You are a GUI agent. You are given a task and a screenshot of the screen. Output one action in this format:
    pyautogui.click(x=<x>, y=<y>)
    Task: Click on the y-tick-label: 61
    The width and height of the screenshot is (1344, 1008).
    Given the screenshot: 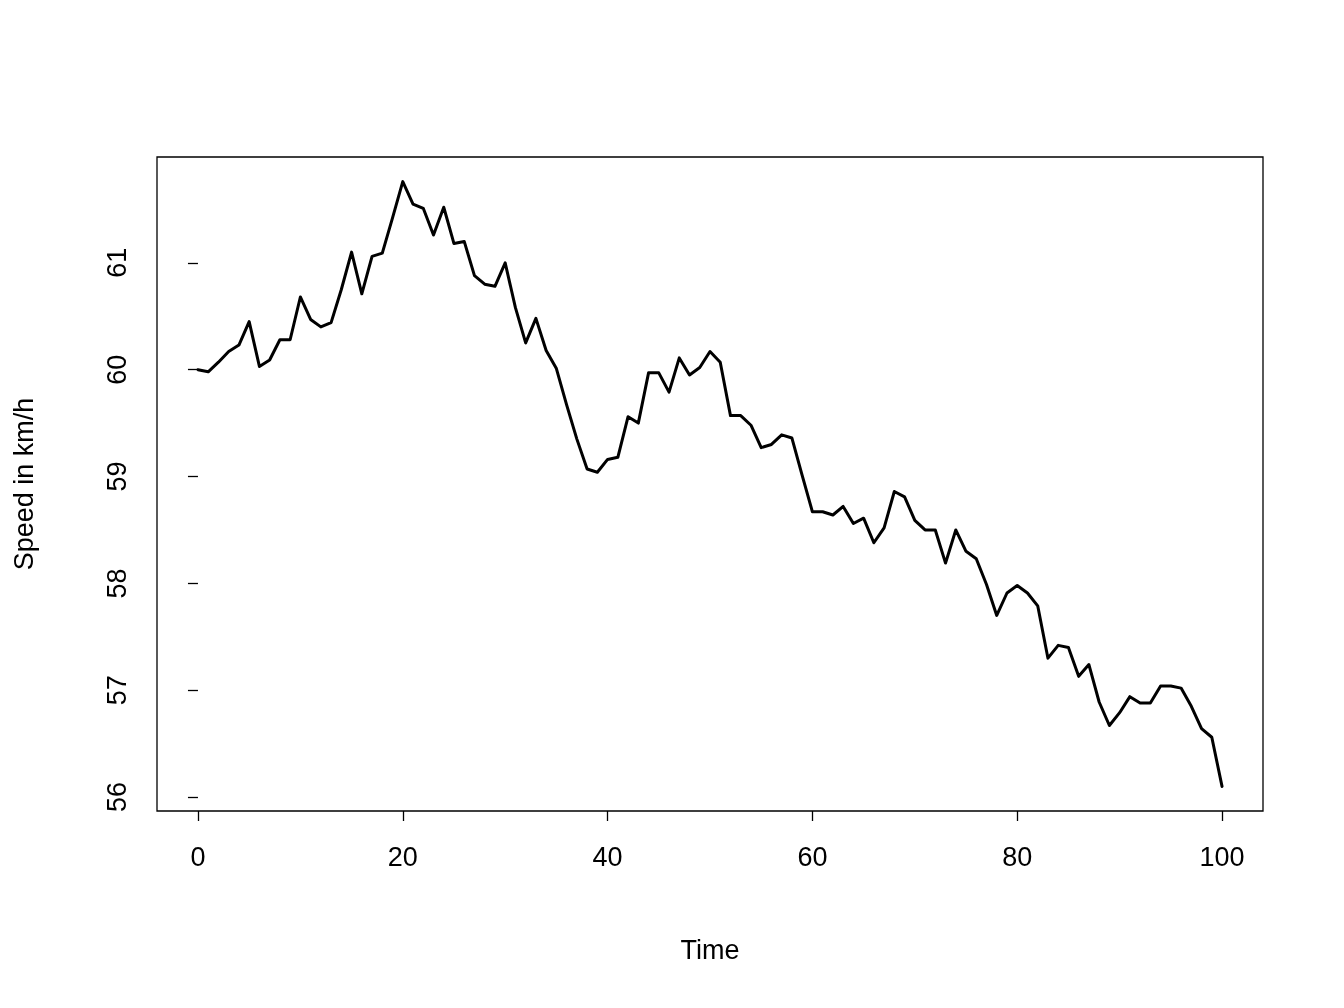 What is the action you would take?
    pyautogui.click(x=117, y=262)
    